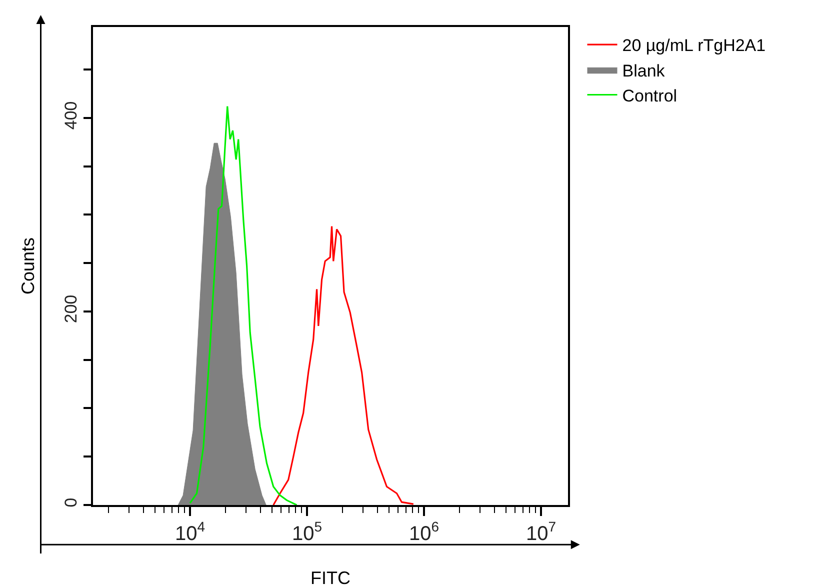 The height and width of the screenshot is (588, 820). What do you see at coordinates (190, 531) in the screenshot?
I see `x-tick-label: 10$^{4}$` at bounding box center [190, 531].